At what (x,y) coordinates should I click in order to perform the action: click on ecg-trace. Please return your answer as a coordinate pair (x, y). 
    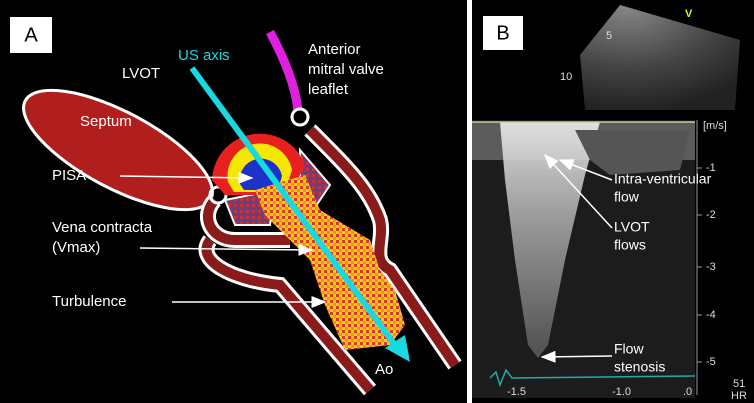
    Looking at the image, I should click on (592, 378).